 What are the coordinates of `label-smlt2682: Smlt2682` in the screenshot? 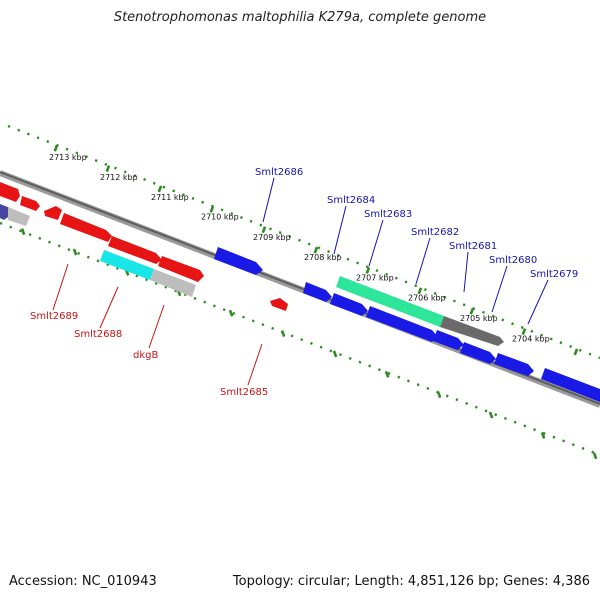 It's located at (435, 232).